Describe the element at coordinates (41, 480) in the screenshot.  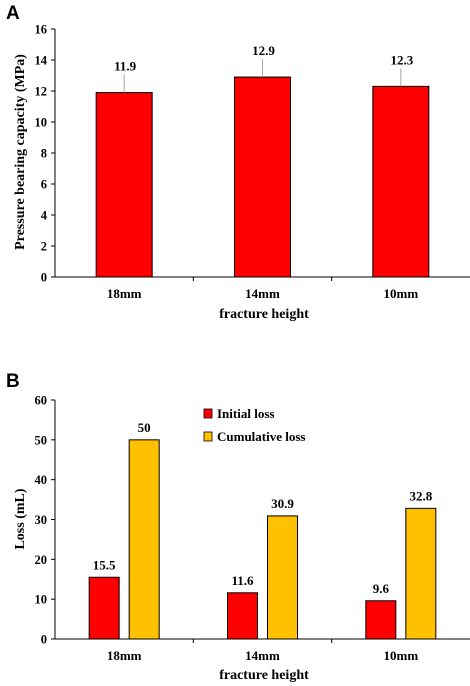
I see `panel-b-y-tick-label: 40` at that location.